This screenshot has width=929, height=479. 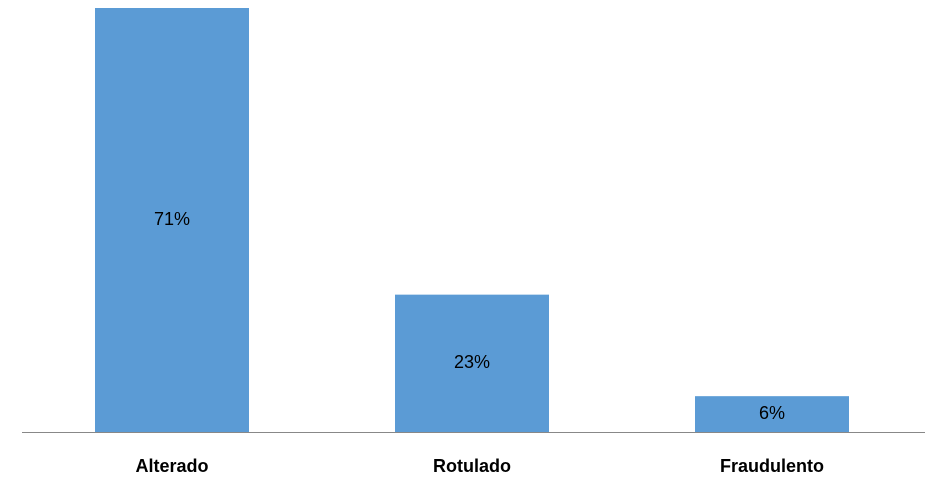 I want to click on data-label: 6%, so click(x=772, y=413).